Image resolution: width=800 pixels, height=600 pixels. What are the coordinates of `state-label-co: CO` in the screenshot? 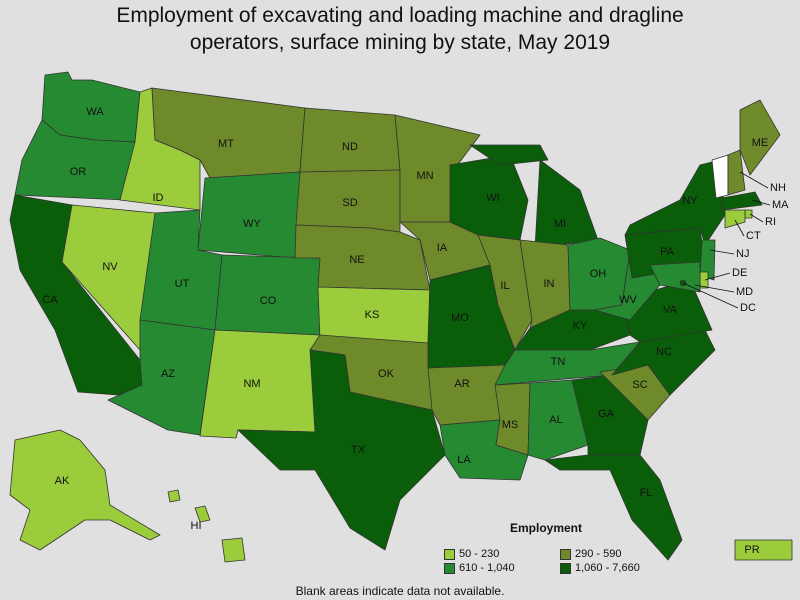 It's located at (268, 301).